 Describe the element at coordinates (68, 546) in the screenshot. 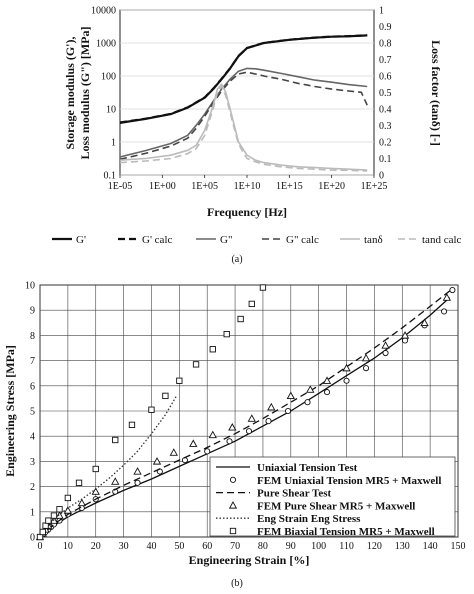

I see `panel-b-x-tick-label: 10` at that location.